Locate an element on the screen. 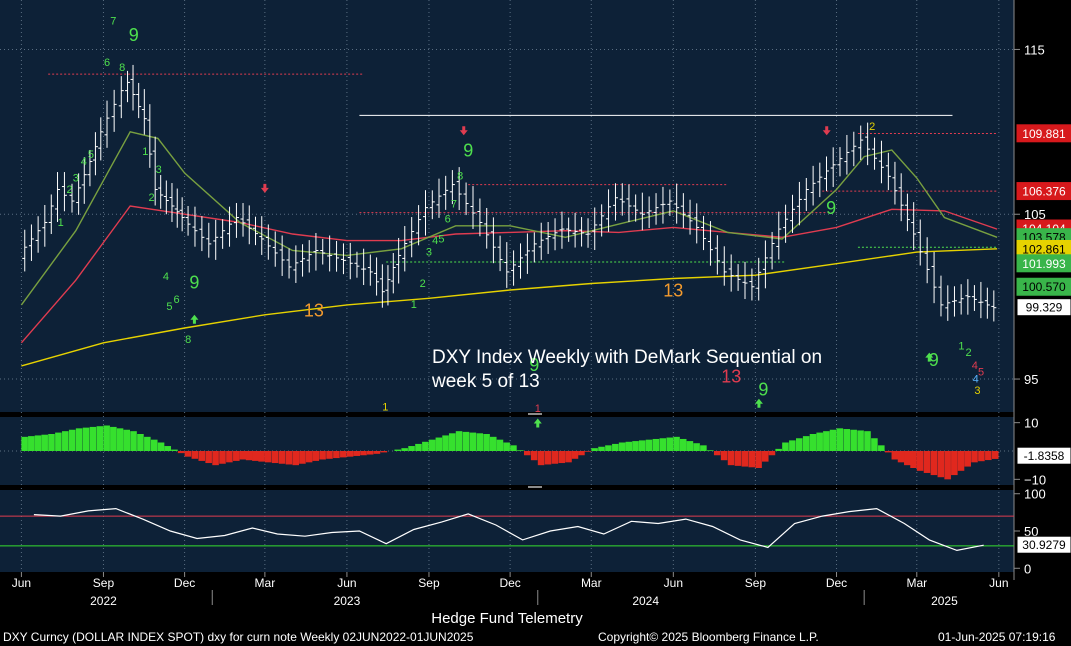 This screenshot has height=646, width=1071. oscillator-tick-label: −10 is located at coordinates (1035, 479).